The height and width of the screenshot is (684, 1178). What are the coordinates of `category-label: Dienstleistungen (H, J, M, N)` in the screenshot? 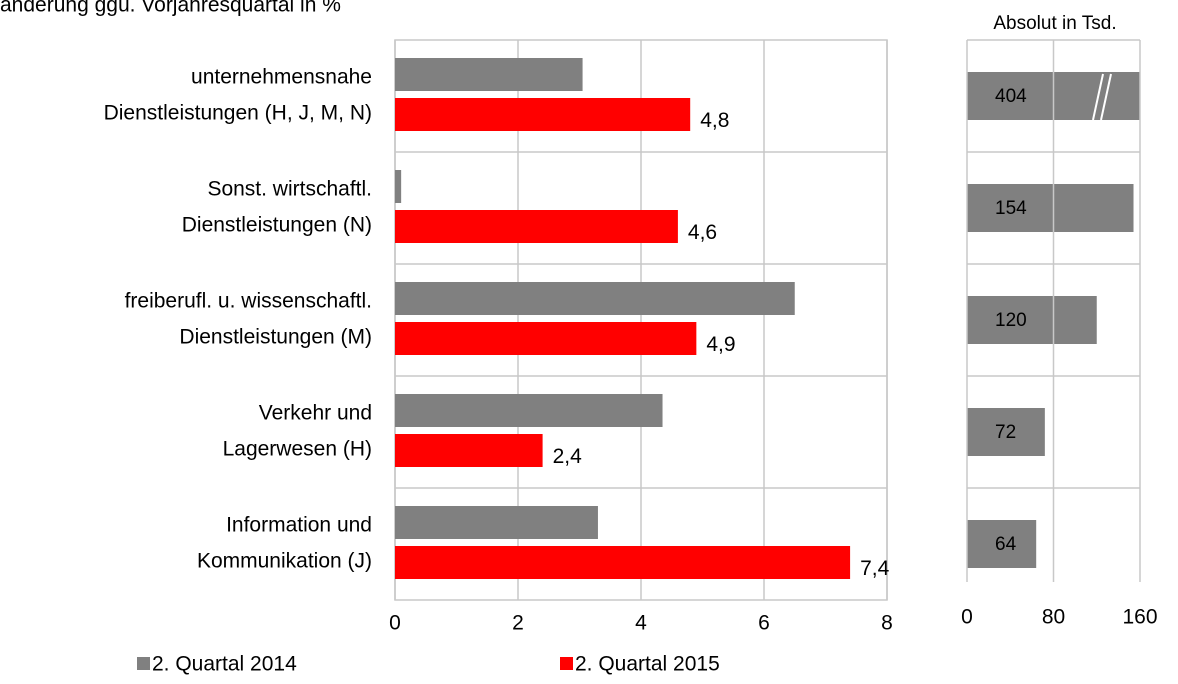 It's located at (238, 113).